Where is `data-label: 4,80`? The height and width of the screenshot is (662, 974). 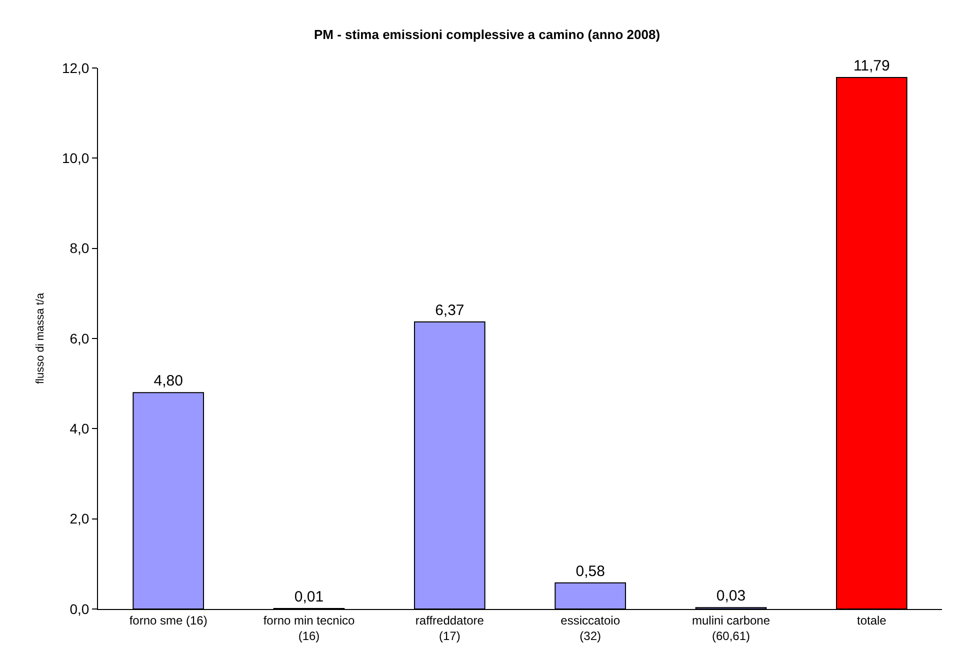
data-label: 4,80 is located at coordinates (168, 381).